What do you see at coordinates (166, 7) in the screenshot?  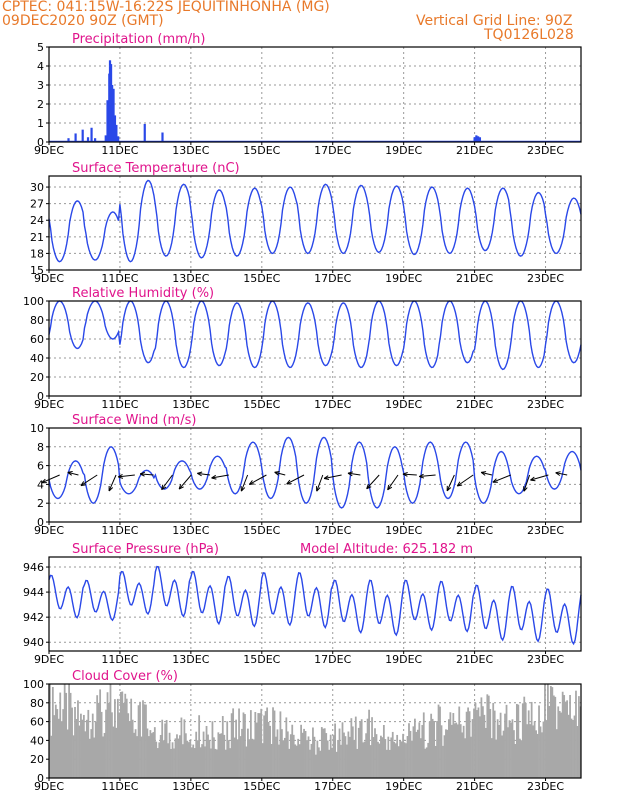 I see `station-title: CPTEC: 041:15W-16:22S JEQUITINHONHA (MG)` at bounding box center [166, 7].